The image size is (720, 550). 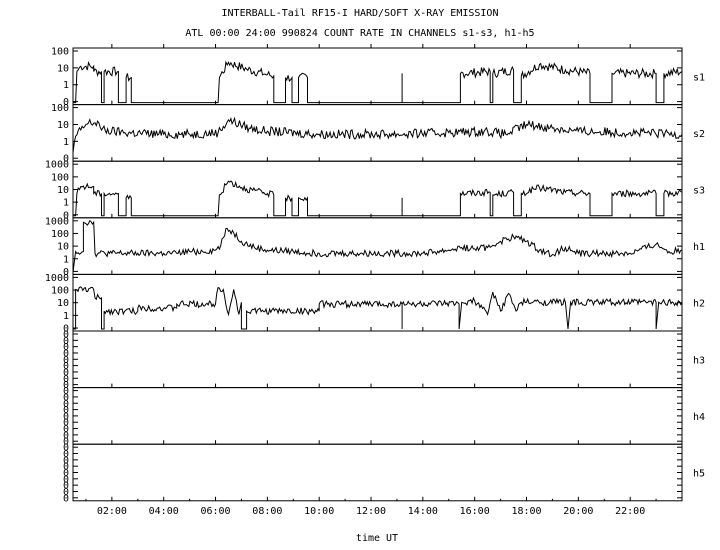 What do you see at coordinates (423, 511) in the screenshot?
I see `x-tick-label: 14:00` at bounding box center [423, 511].